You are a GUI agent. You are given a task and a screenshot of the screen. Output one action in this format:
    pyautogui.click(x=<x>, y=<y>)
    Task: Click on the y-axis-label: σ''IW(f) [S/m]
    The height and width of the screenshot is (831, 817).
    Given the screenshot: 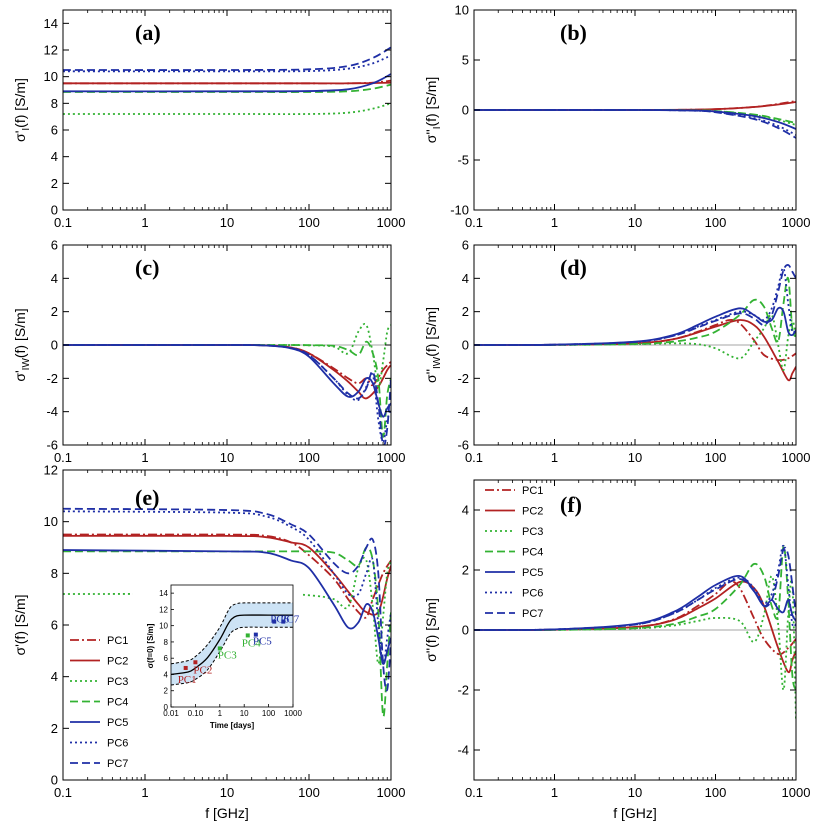 What is the action you would take?
    pyautogui.click(x=433, y=345)
    